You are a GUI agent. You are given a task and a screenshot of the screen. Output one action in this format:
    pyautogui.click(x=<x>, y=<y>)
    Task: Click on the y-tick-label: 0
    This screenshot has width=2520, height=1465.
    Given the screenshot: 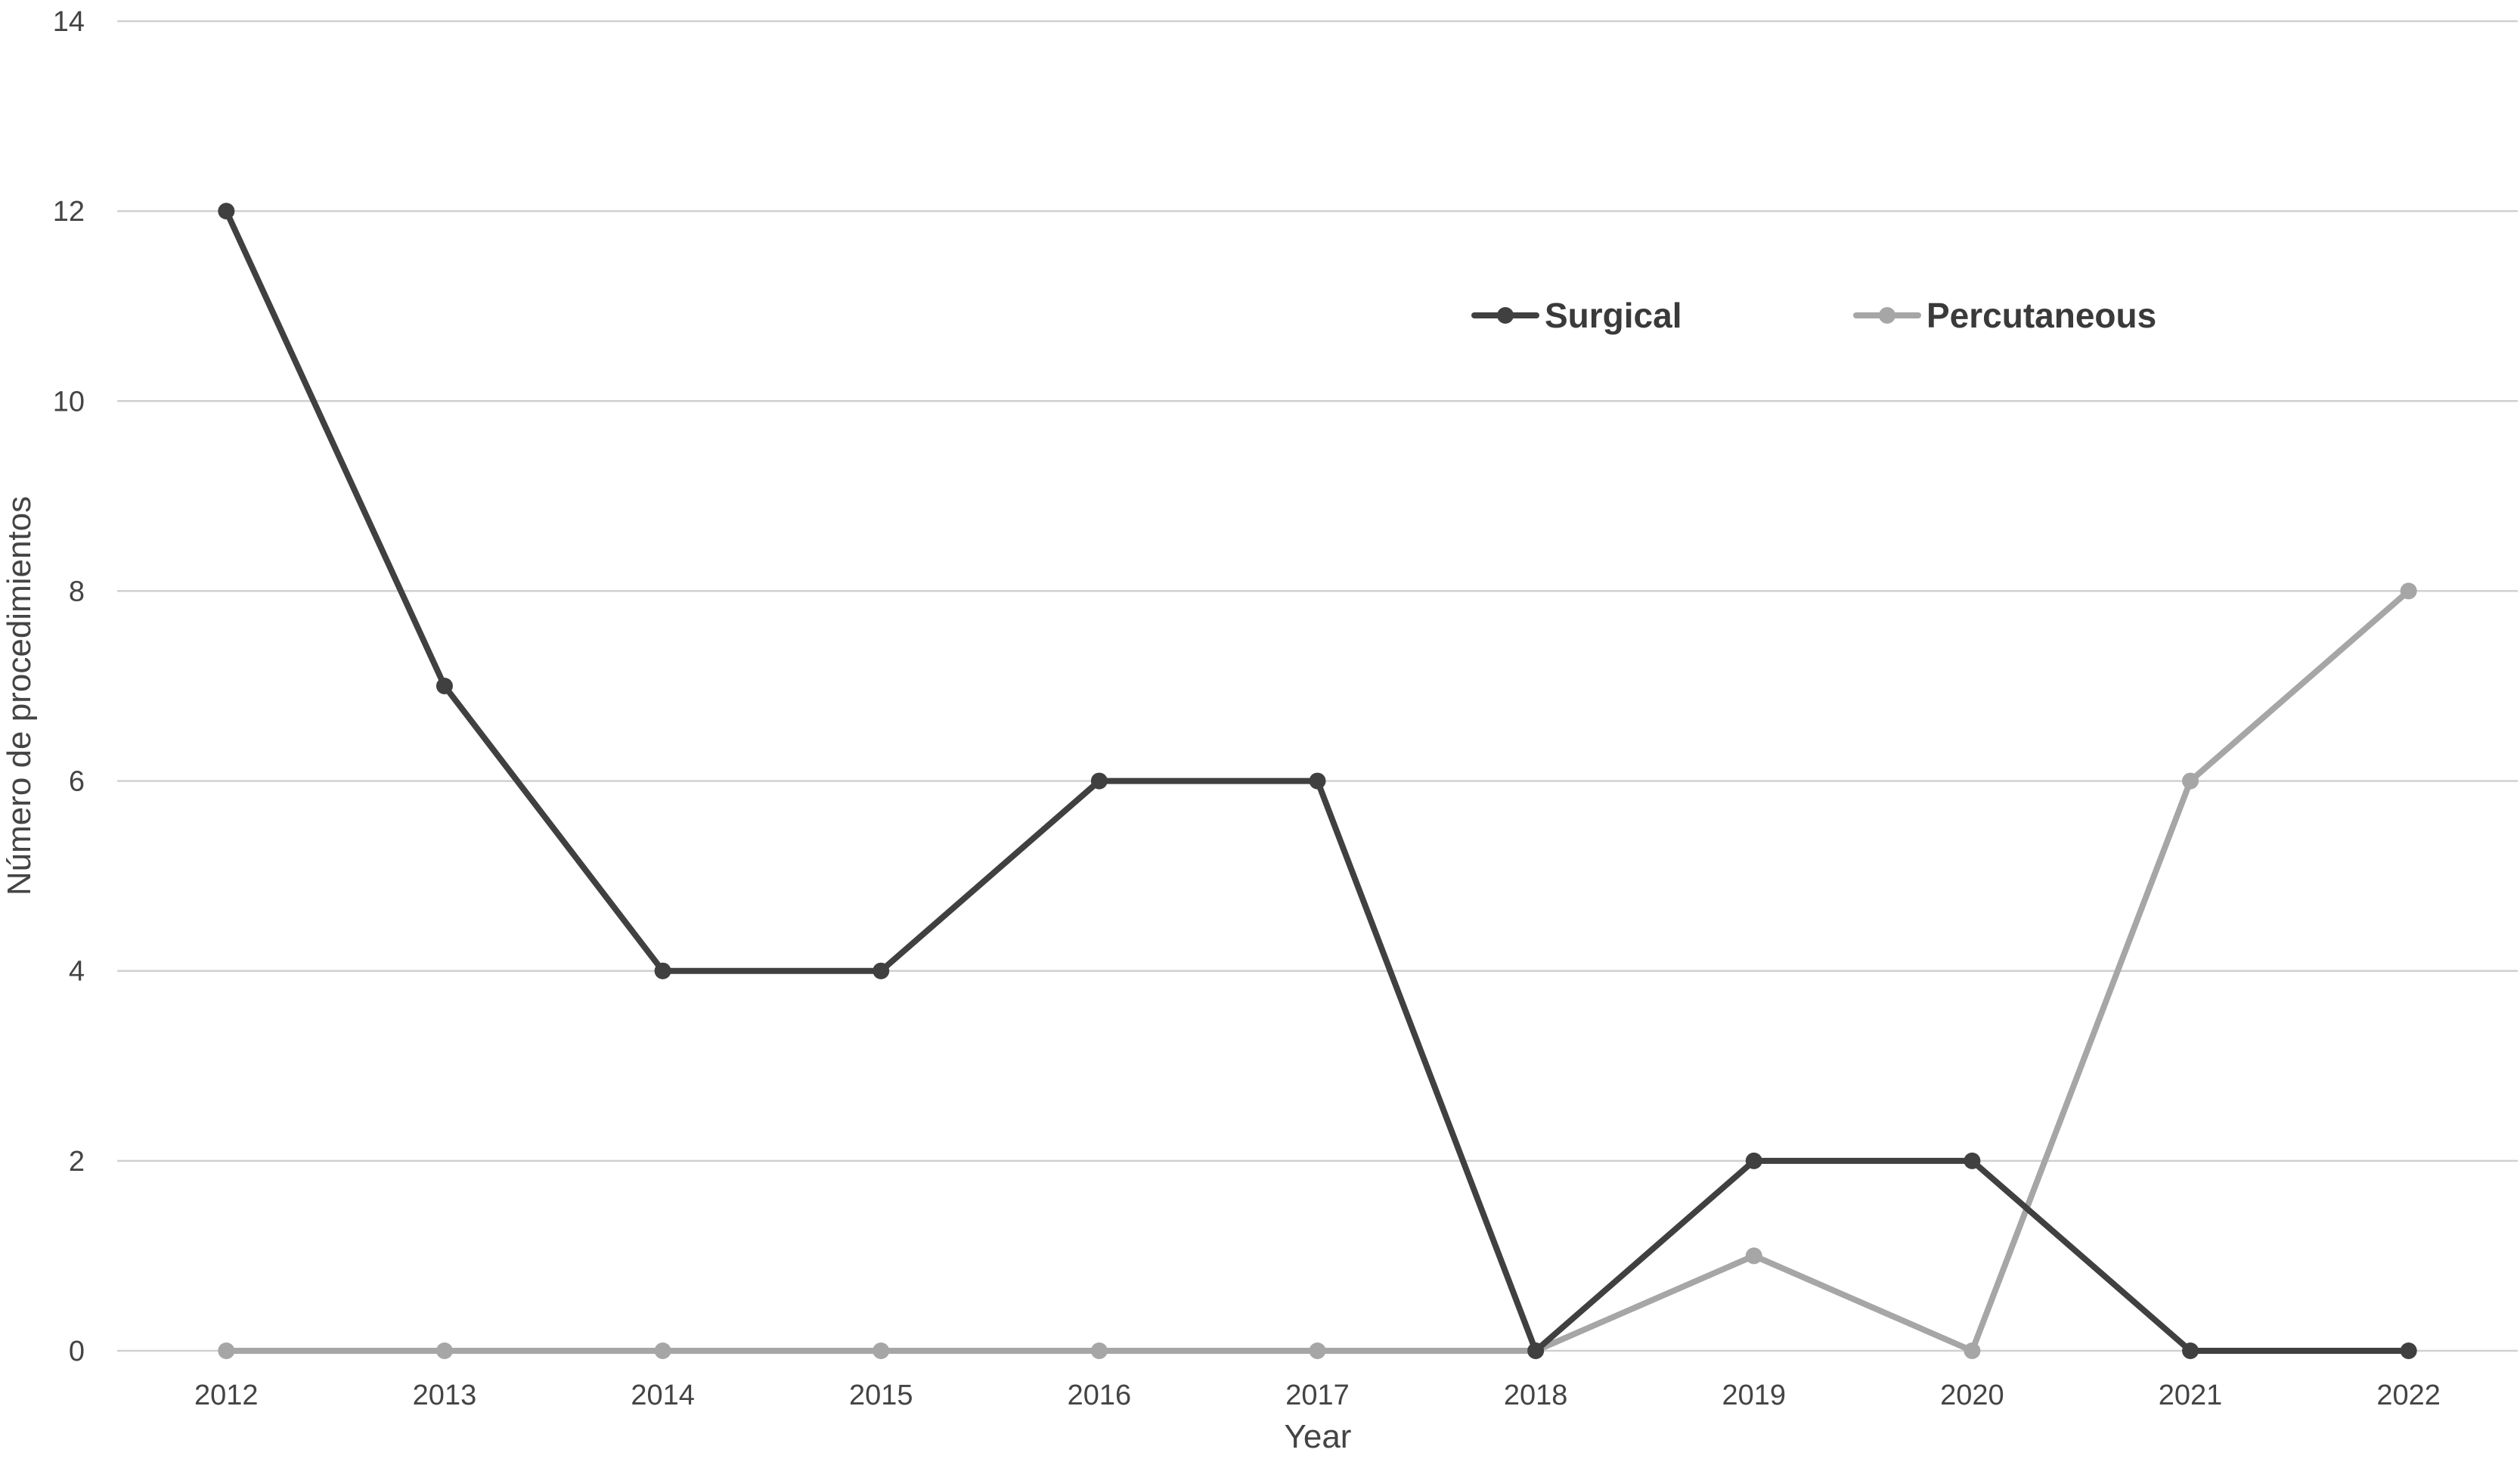 What is the action you would take?
    pyautogui.click(x=77, y=1352)
    